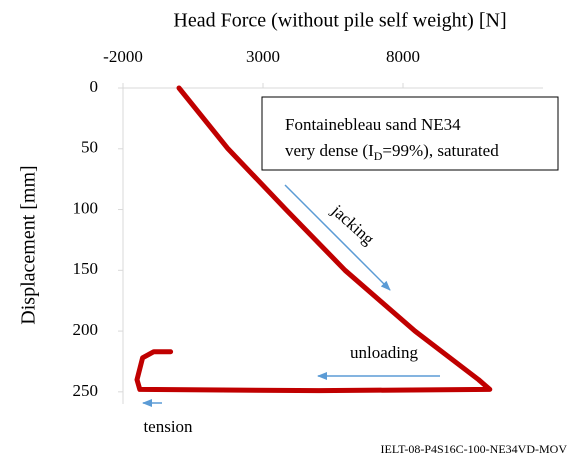  Describe the element at coordinates (392, 152) in the screenshot. I see `note-line: very dense (ID=99%), saturated` at that location.